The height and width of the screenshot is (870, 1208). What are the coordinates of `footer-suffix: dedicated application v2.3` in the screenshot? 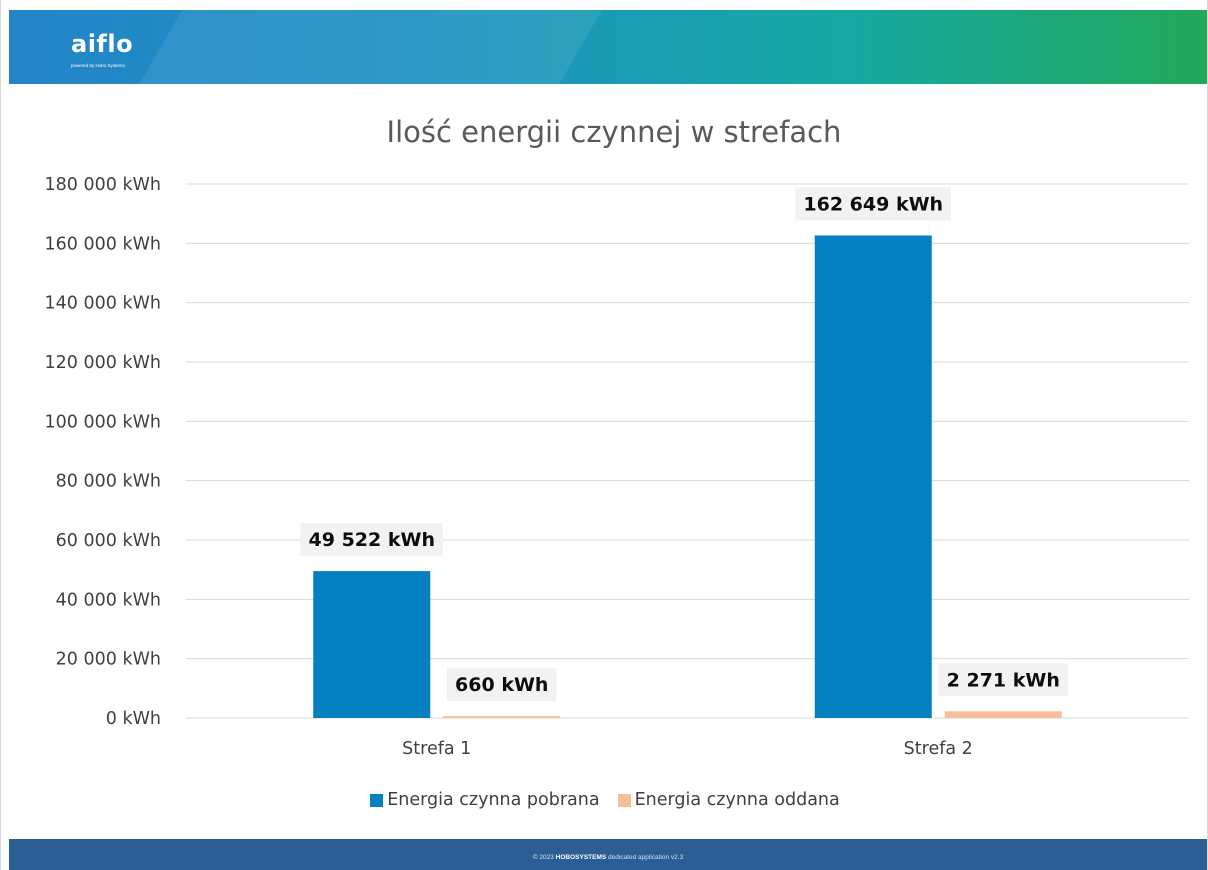 It's located at (646, 857).